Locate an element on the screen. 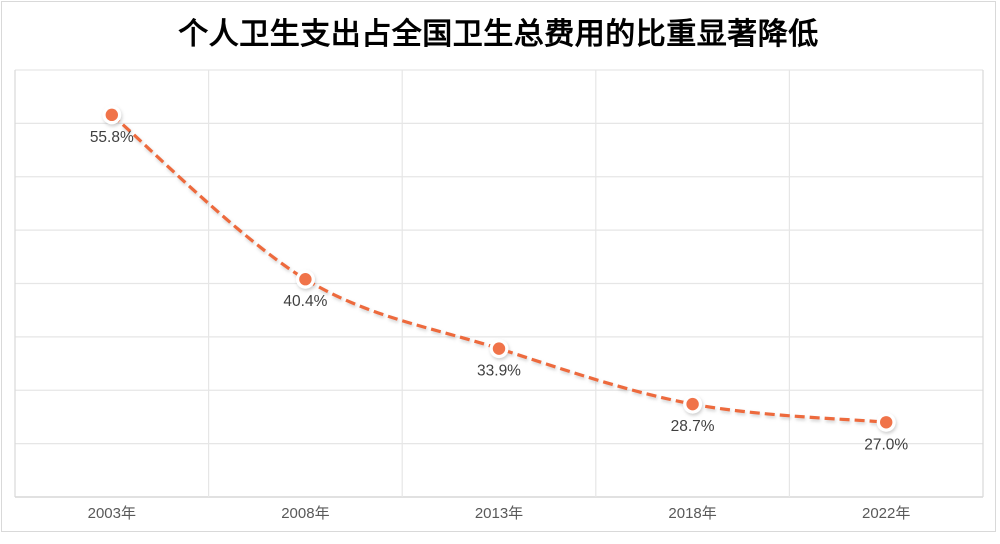 The image size is (1000, 544). data-label: 55.8% is located at coordinates (112, 137).